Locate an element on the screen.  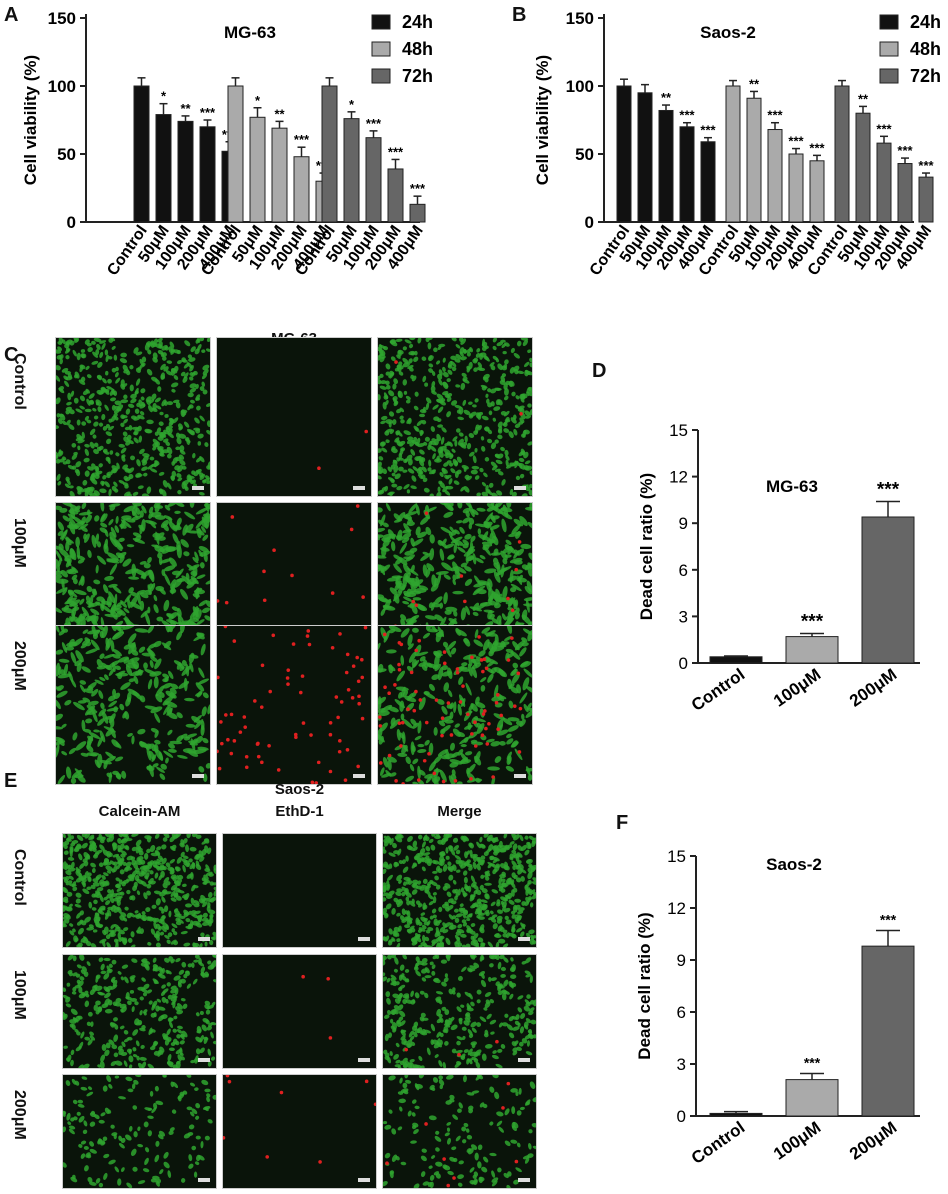
y-tick-label: 15 is located at coordinates (678, 430).